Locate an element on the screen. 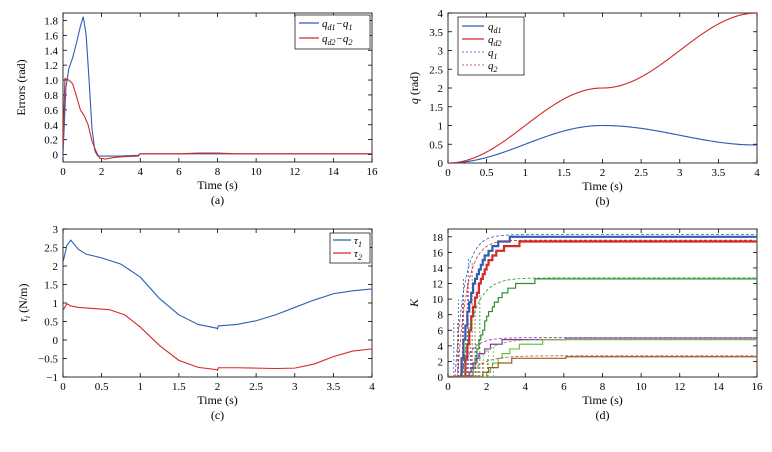  y-tick-label: 0.8 is located at coordinates (51, 96).